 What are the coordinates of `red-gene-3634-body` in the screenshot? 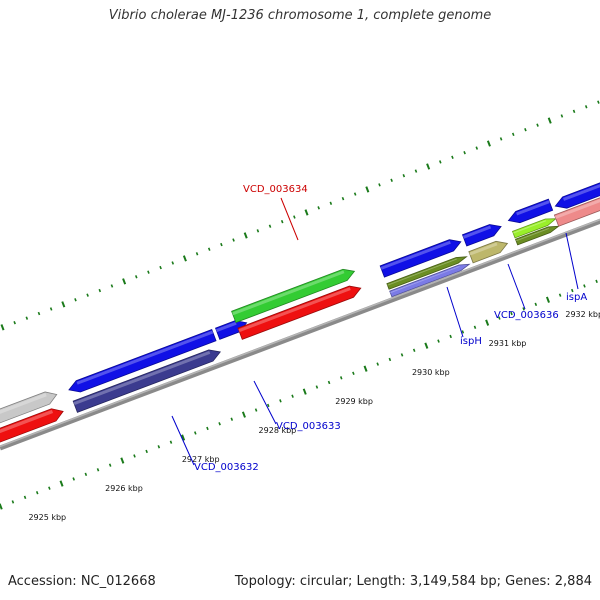 It's located at (299, 312).